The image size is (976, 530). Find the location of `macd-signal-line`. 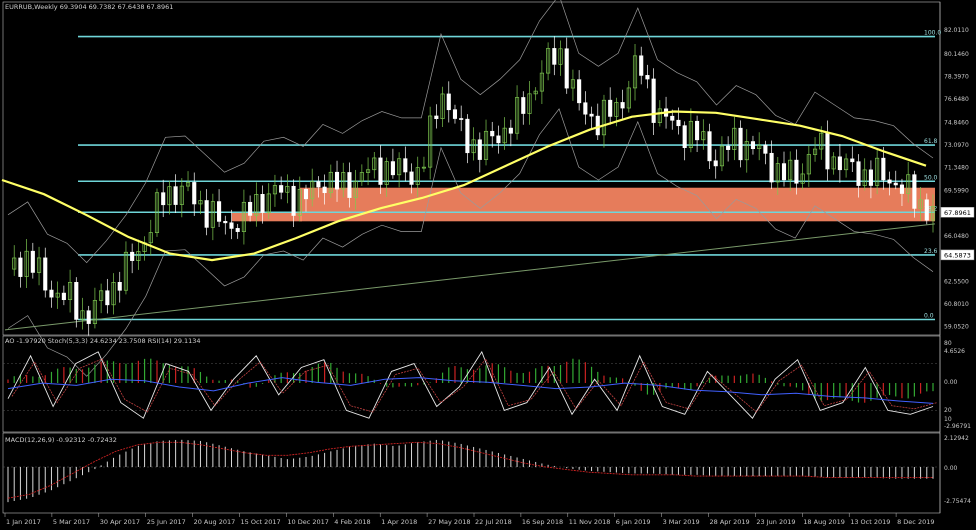

macd-signal-line is located at coordinates (470, 470).